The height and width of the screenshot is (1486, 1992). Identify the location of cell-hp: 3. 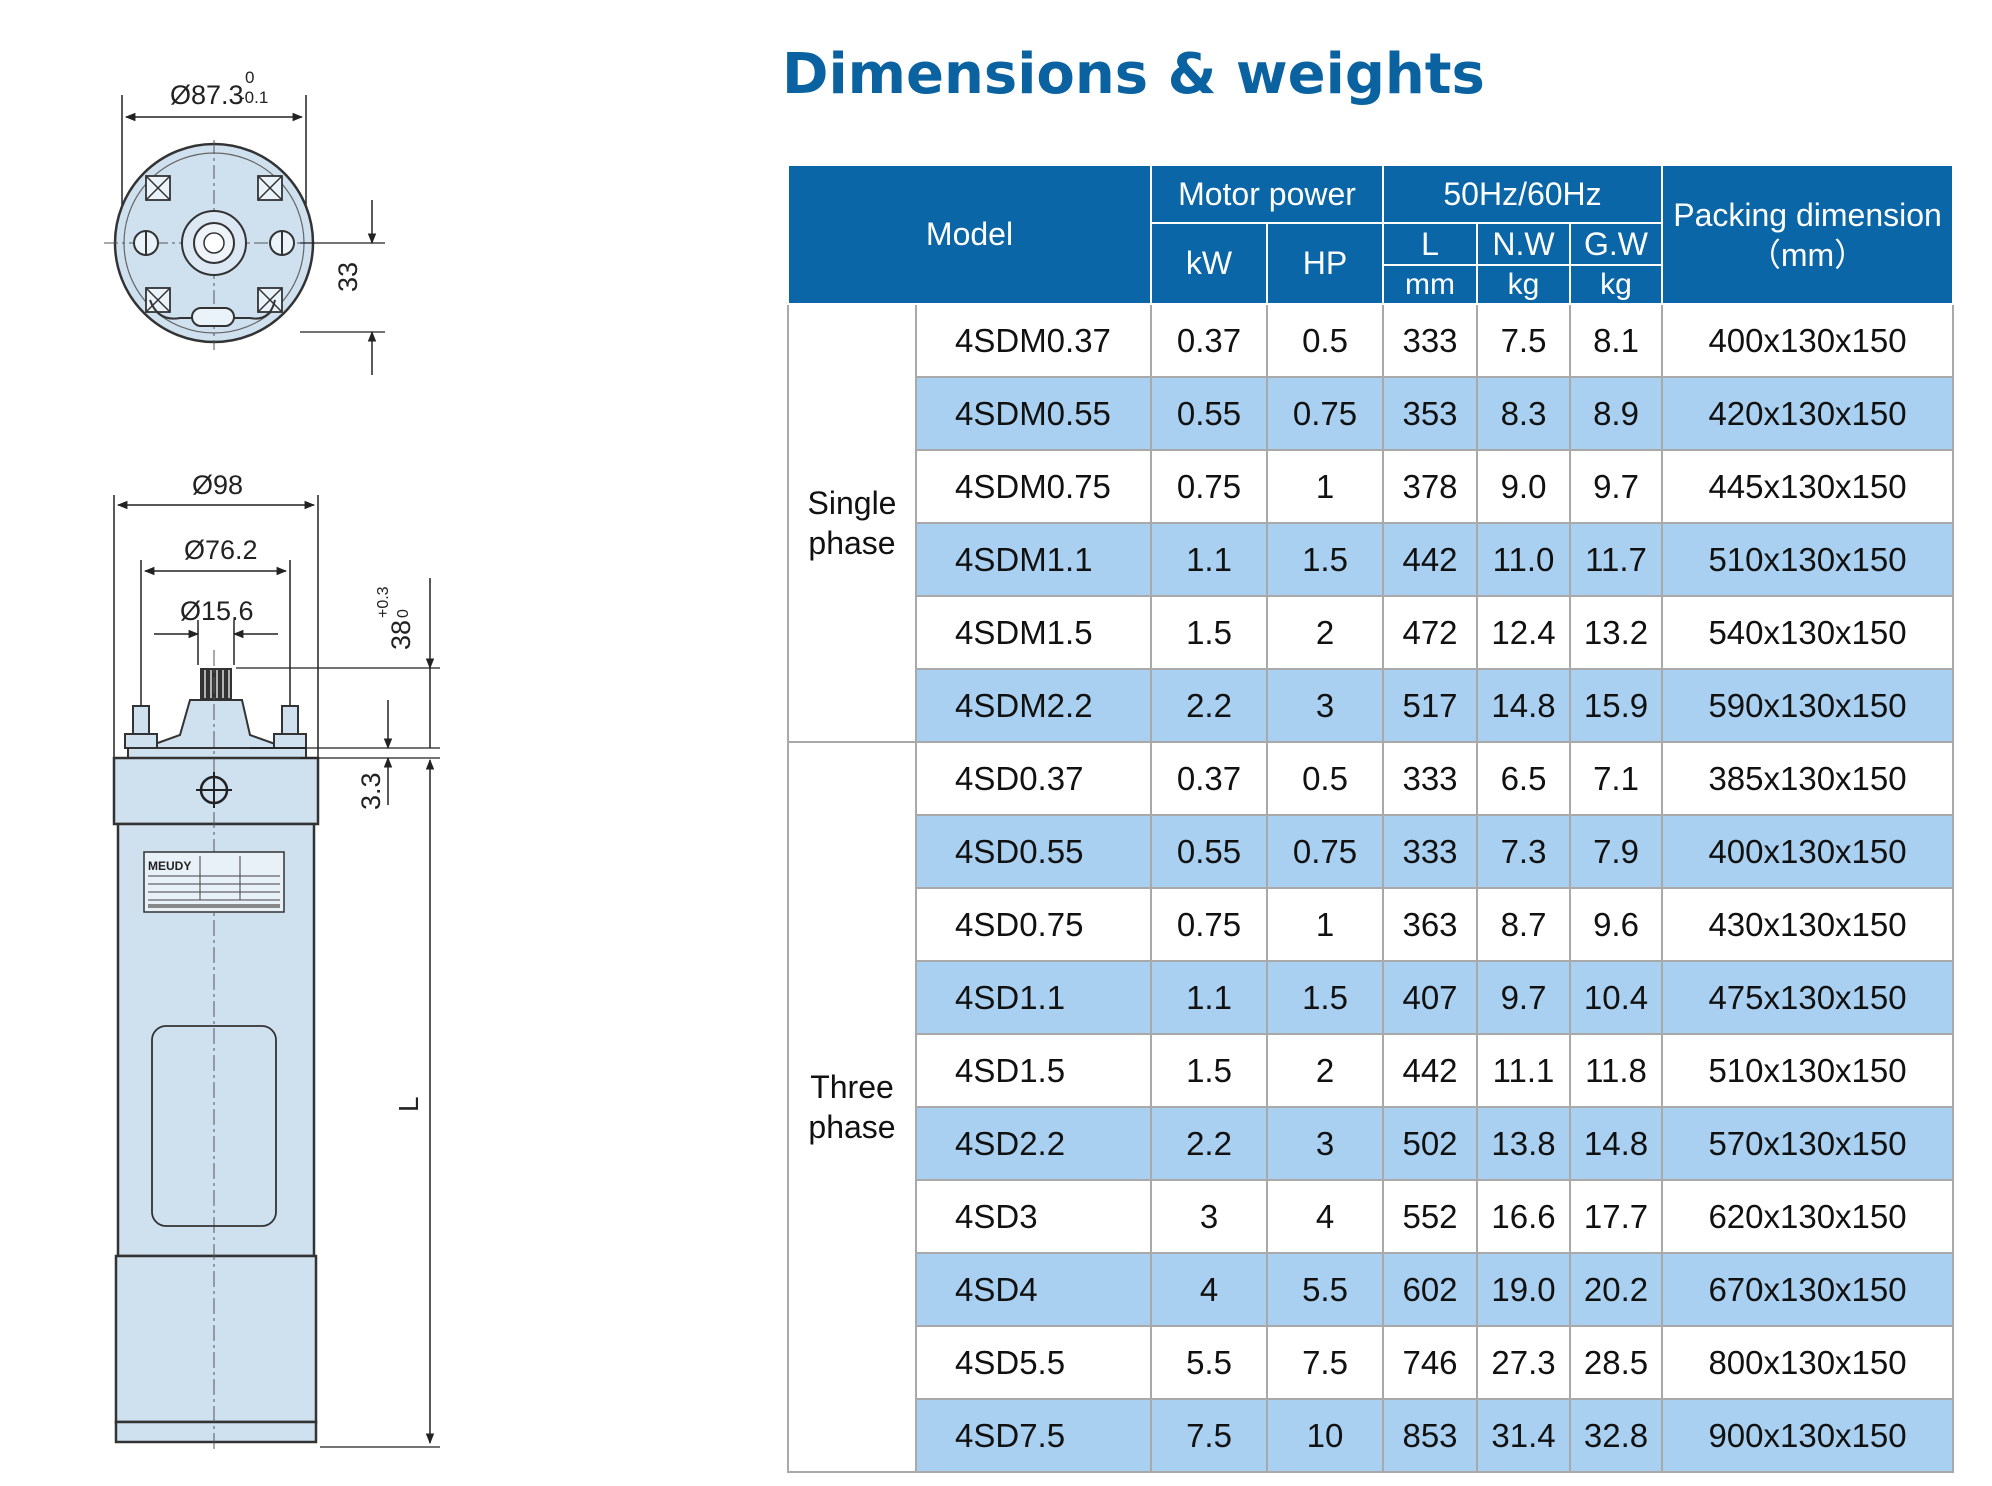
(1325, 705).